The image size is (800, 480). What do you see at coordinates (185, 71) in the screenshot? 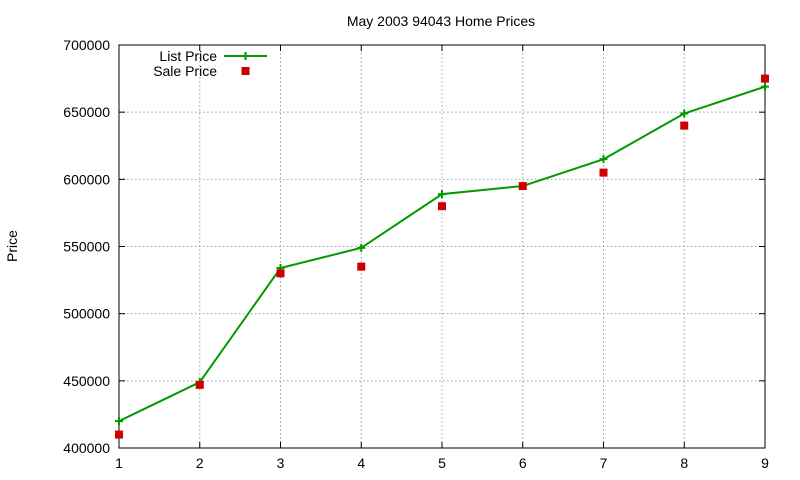
I see `legend-label-sale-price: Sale Price` at bounding box center [185, 71].